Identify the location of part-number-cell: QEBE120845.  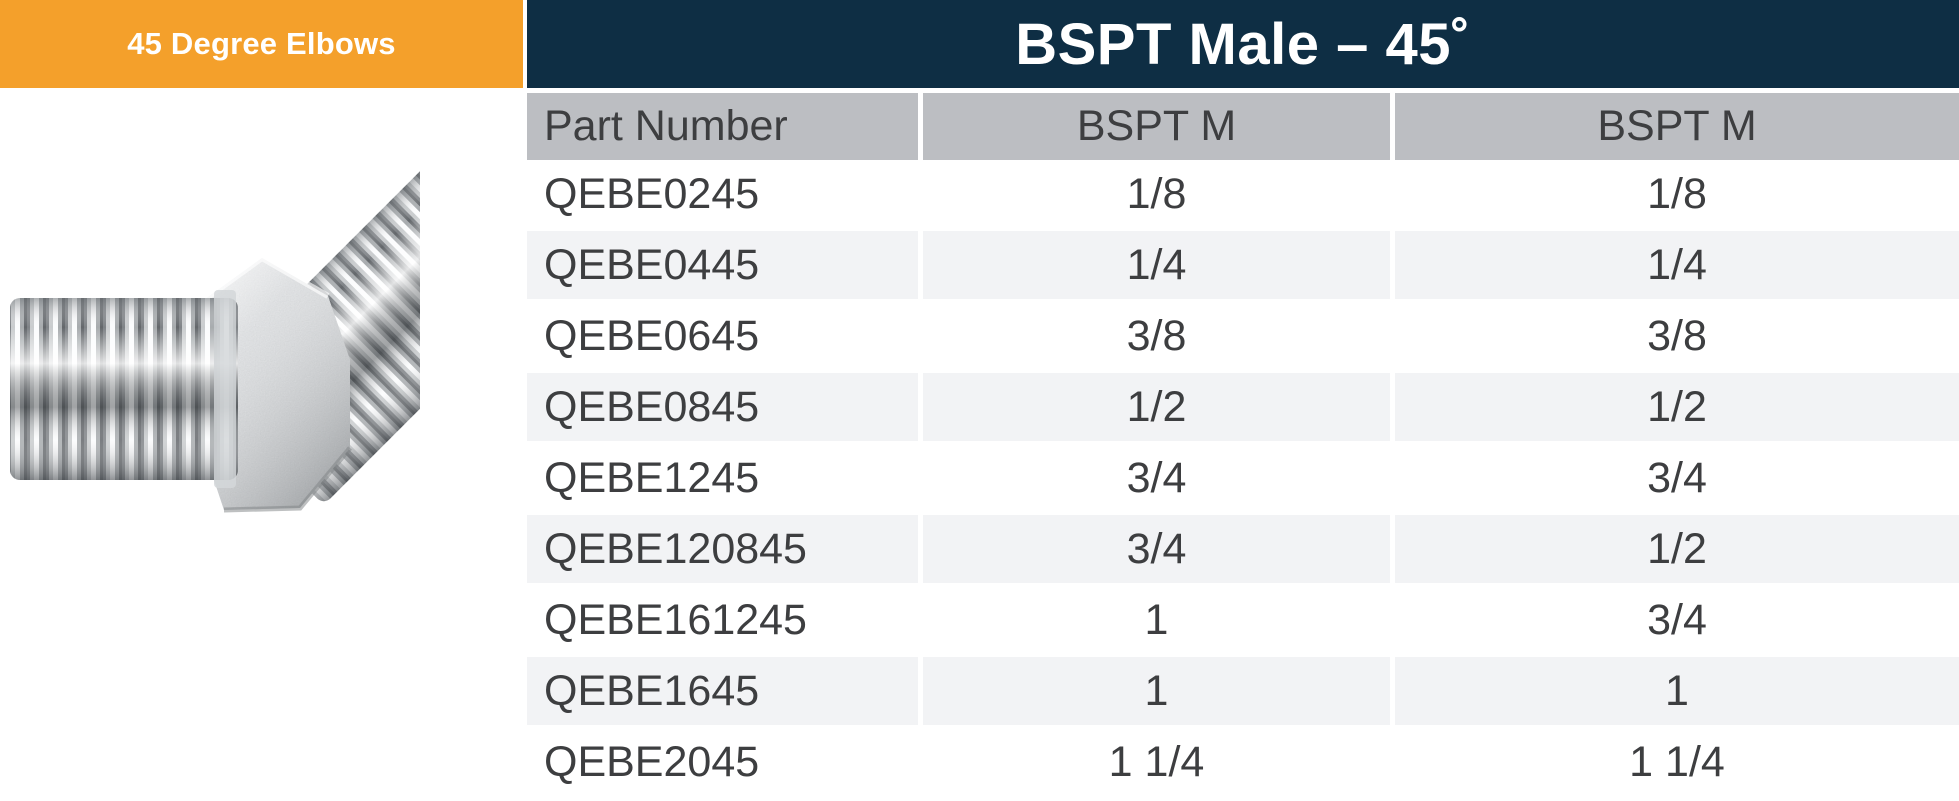
(722, 549).